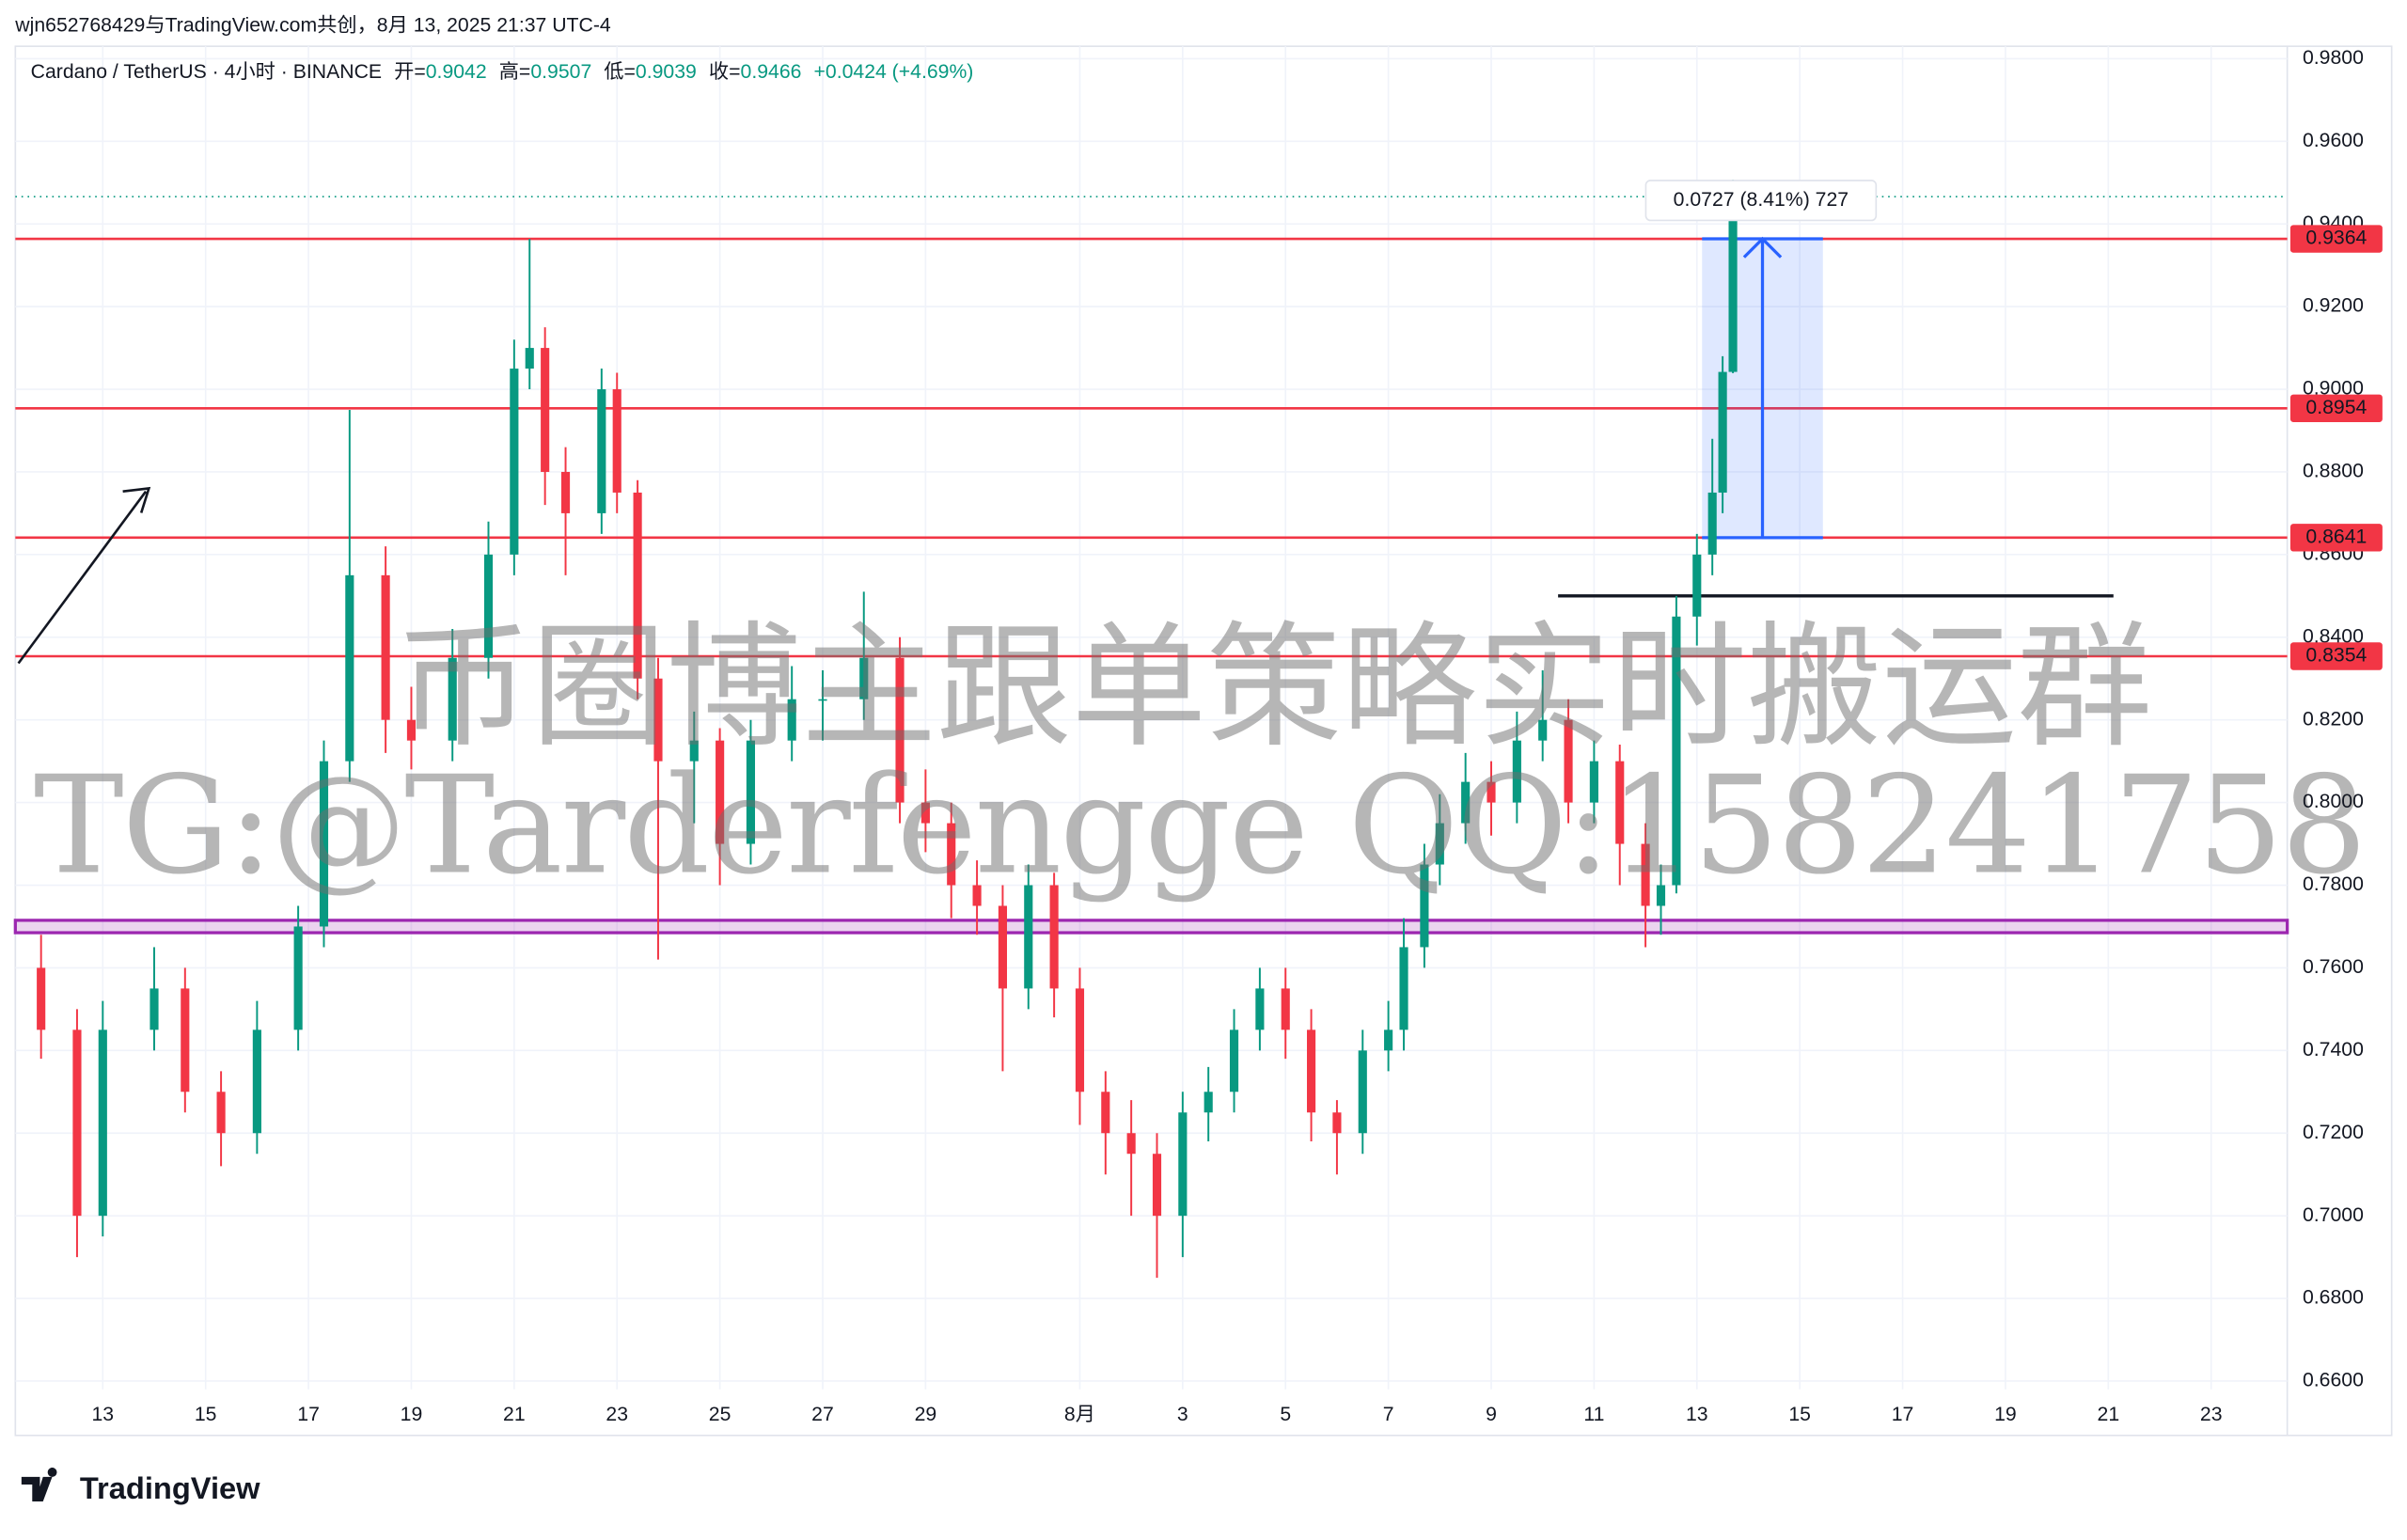 This screenshot has width=2407, height=1540. I want to click on change: +0.0424 (+4.69%), so click(894, 72).